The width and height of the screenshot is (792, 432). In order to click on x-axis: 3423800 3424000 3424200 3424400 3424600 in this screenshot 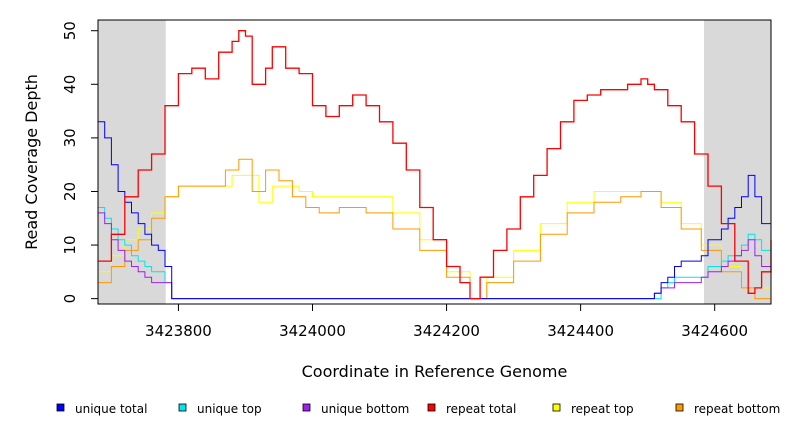, I will do `click(446, 322)`.